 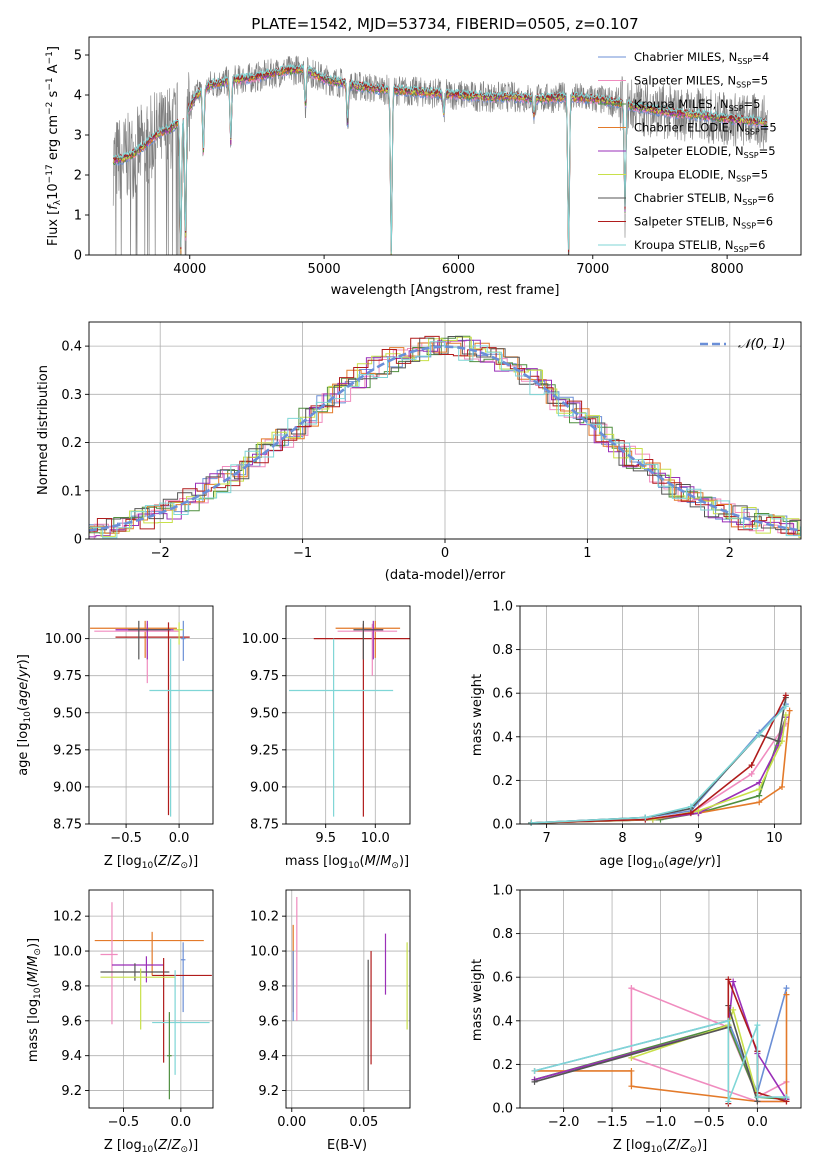 I want to click on weight-vs-age-ticks: 7 8 9 10 0.0 0.2 0.4 0.6 0.8 1.0, so click(x=637, y=723).